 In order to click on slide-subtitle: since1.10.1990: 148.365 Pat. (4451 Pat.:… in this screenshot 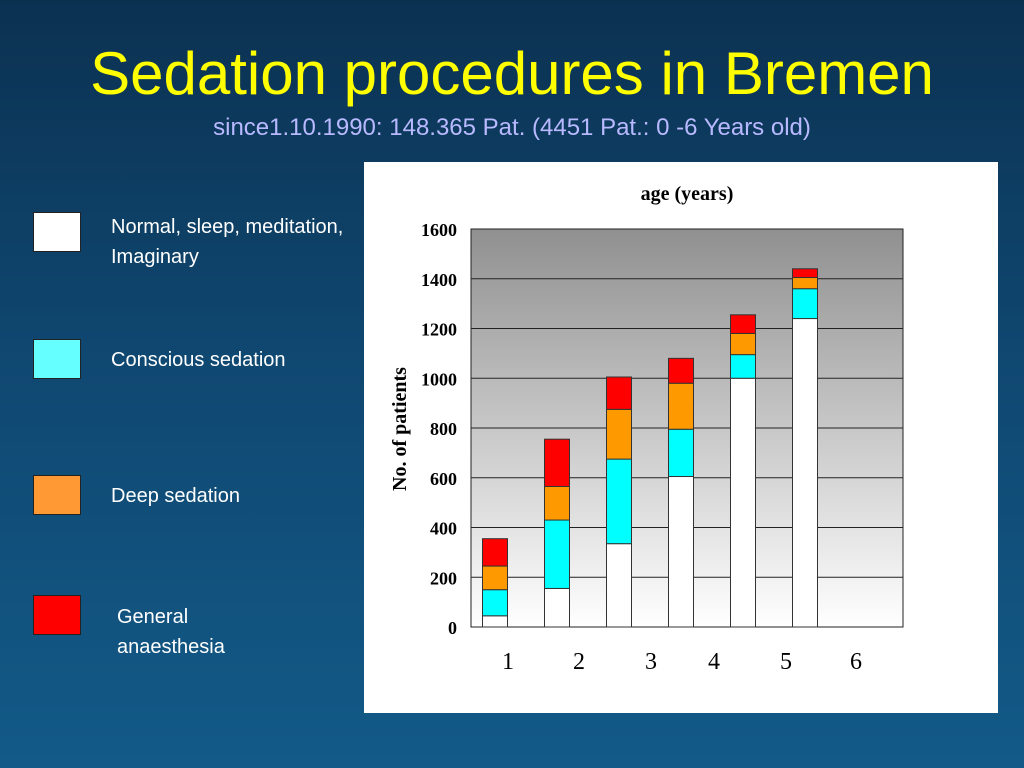, I will do `click(512, 127)`.